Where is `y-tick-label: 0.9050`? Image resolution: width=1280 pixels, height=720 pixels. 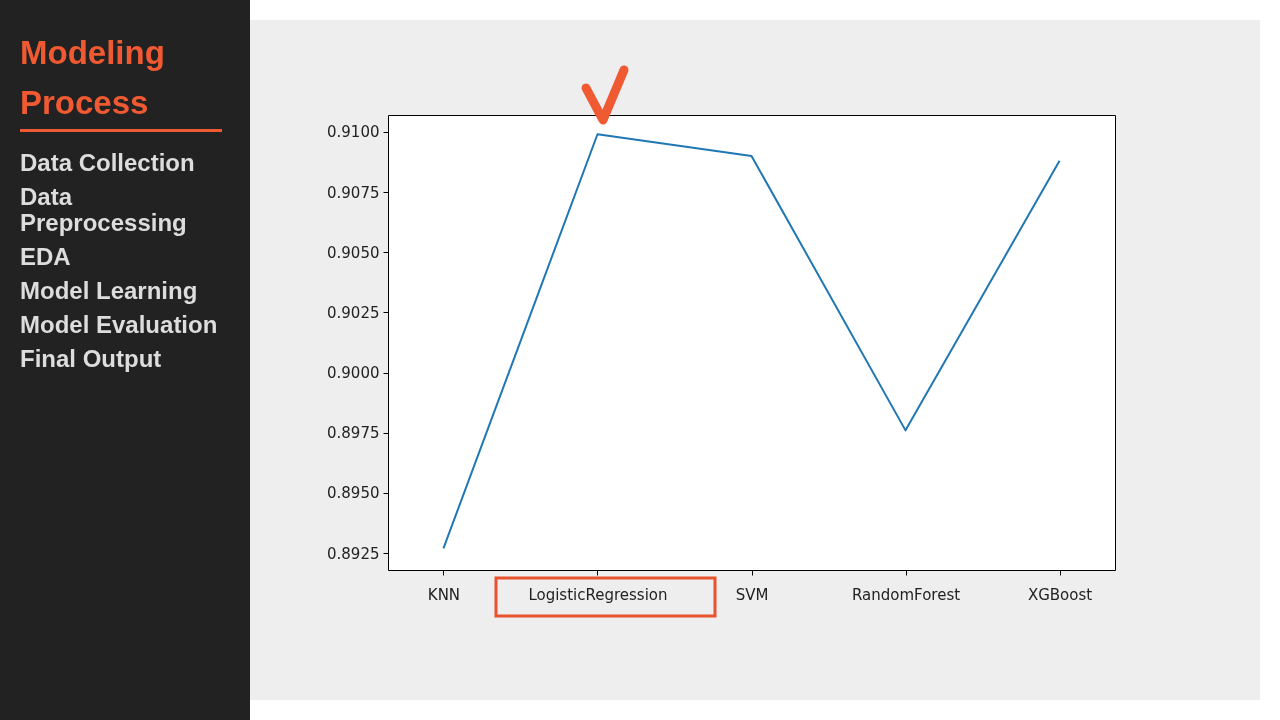
y-tick-label: 0.9050 is located at coordinates (353, 252).